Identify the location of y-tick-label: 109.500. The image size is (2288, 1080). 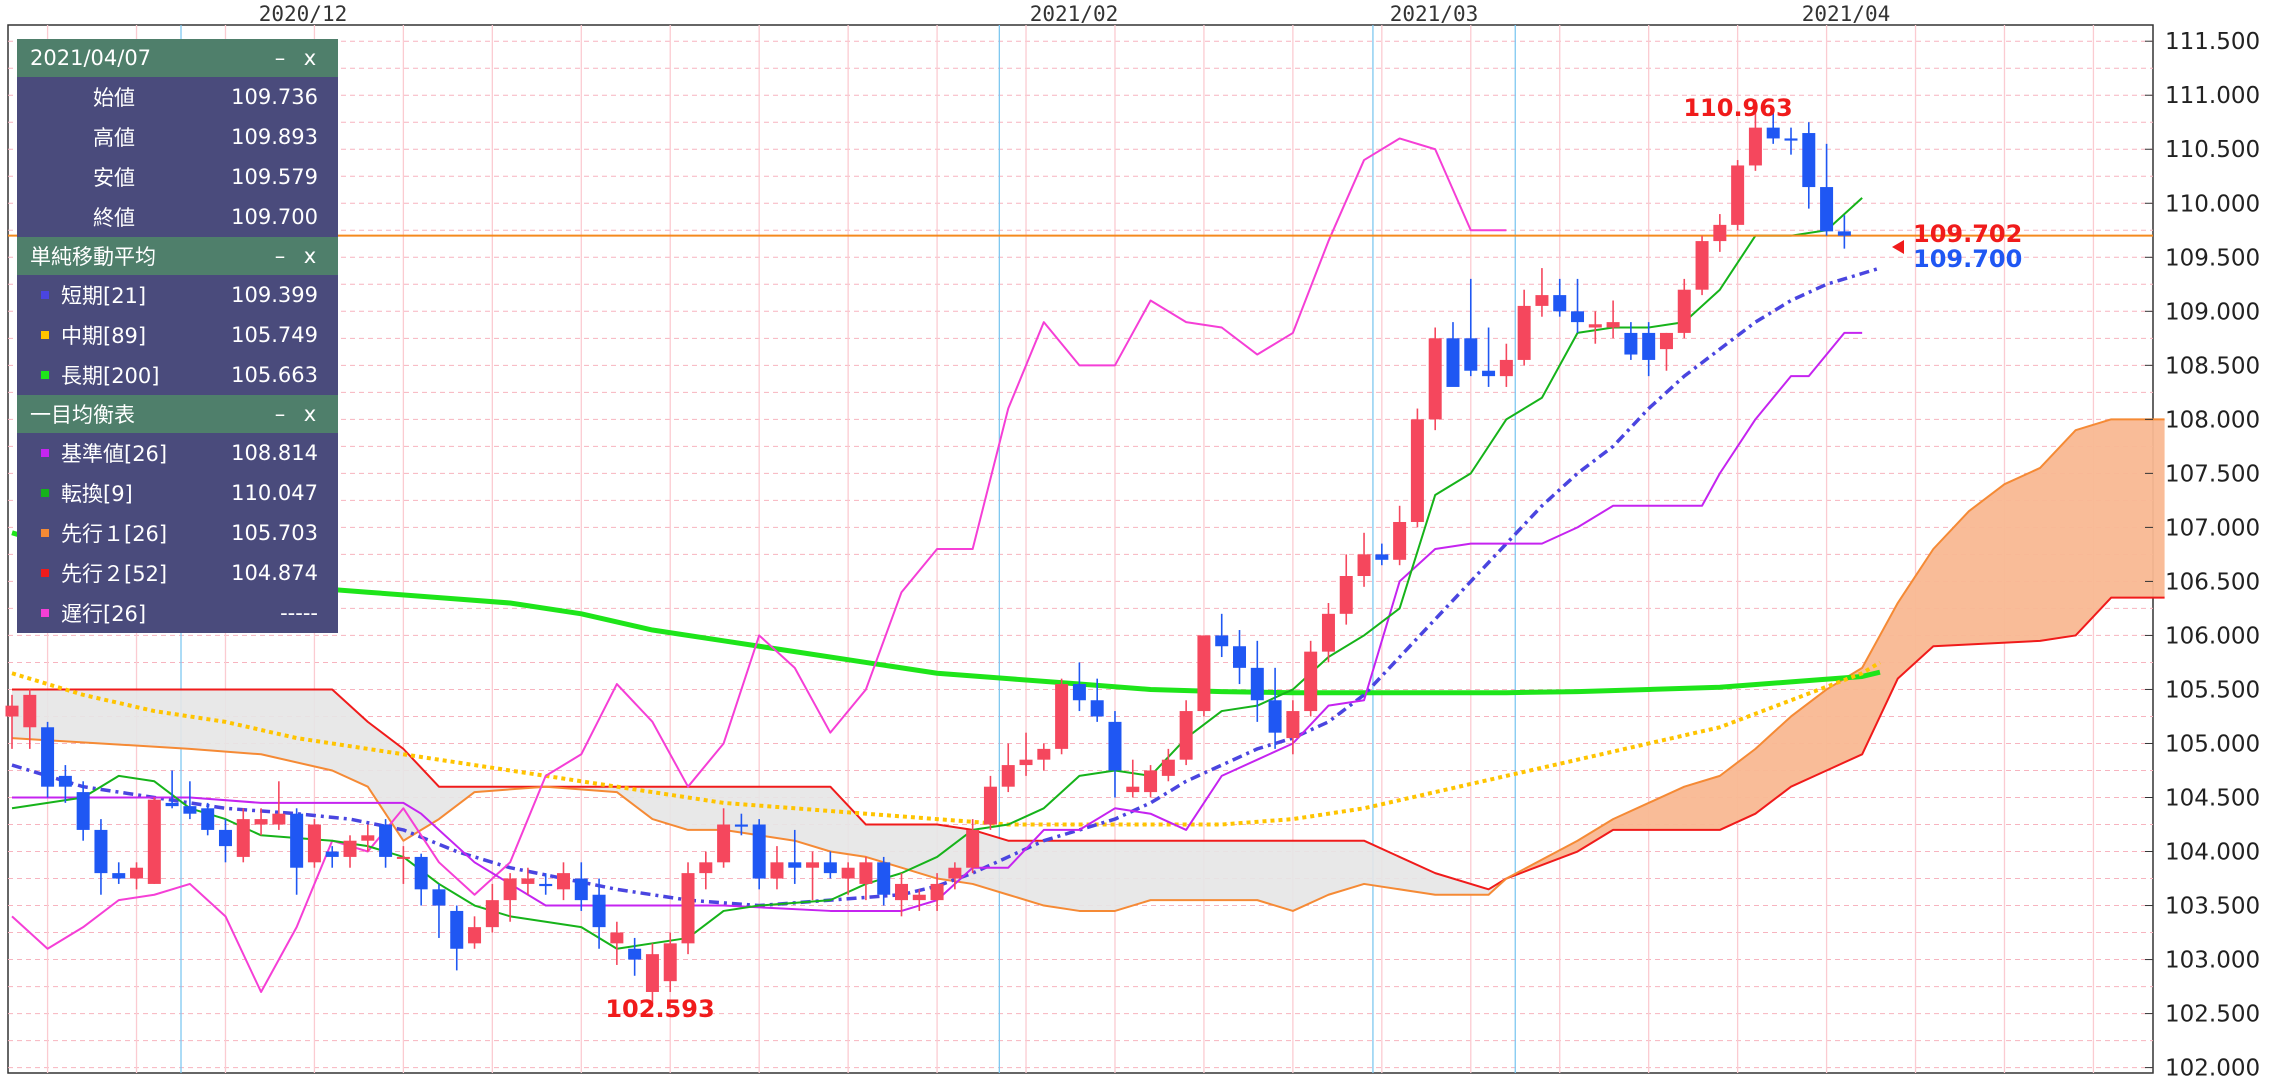
(2212, 258).